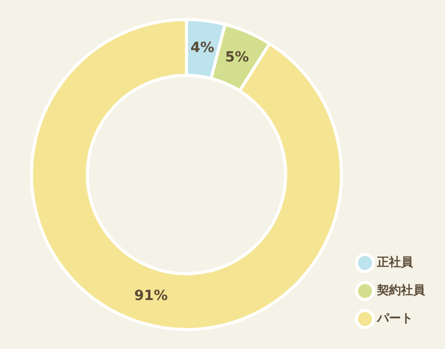 This screenshot has height=349, width=445. What do you see at coordinates (401, 290) in the screenshot?
I see `legend-label: 契約社員` at bounding box center [401, 290].